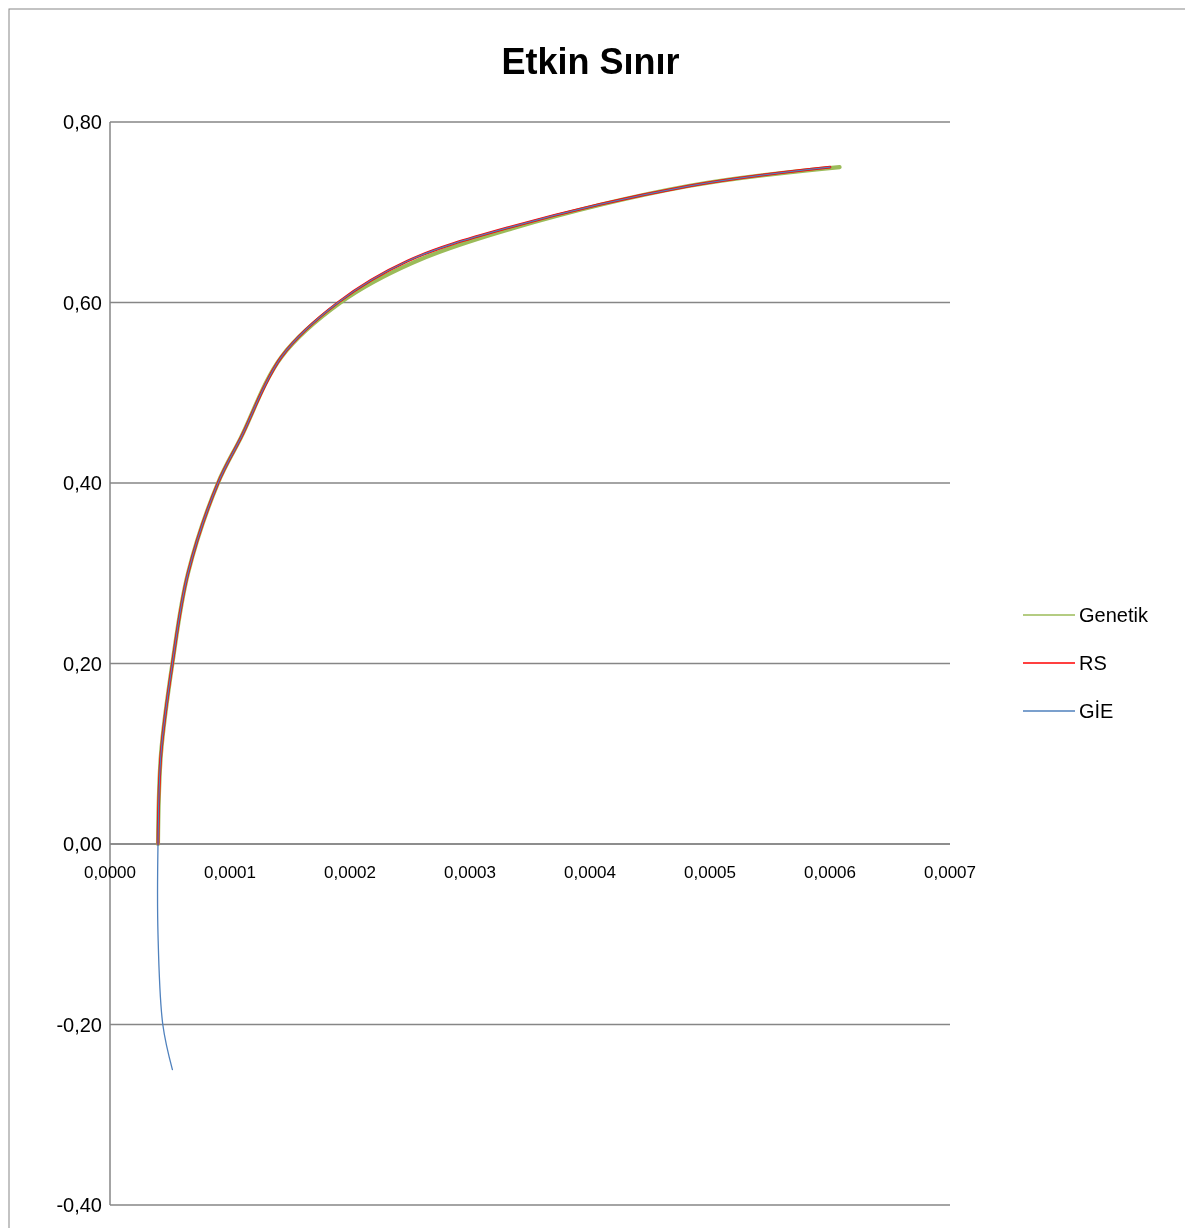 This screenshot has width=1185, height=1228. What do you see at coordinates (82, 122) in the screenshot?
I see `y-tick-label: 0,80` at bounding box center [82, 122].